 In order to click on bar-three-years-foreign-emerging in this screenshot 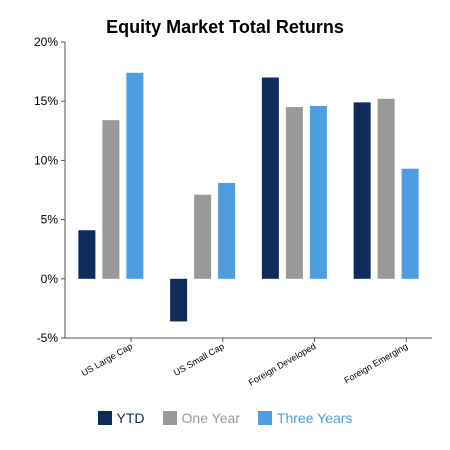, I will do `click(410, 223)`.